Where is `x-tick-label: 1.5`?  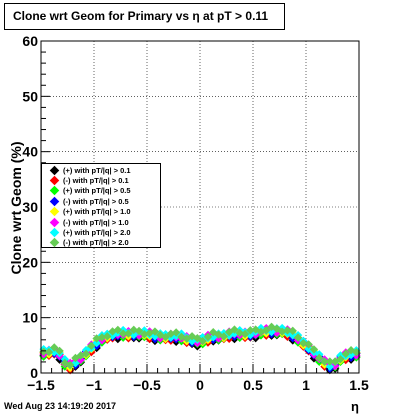 x-tick-label: 1.5 is located at coordinates (359, 385).